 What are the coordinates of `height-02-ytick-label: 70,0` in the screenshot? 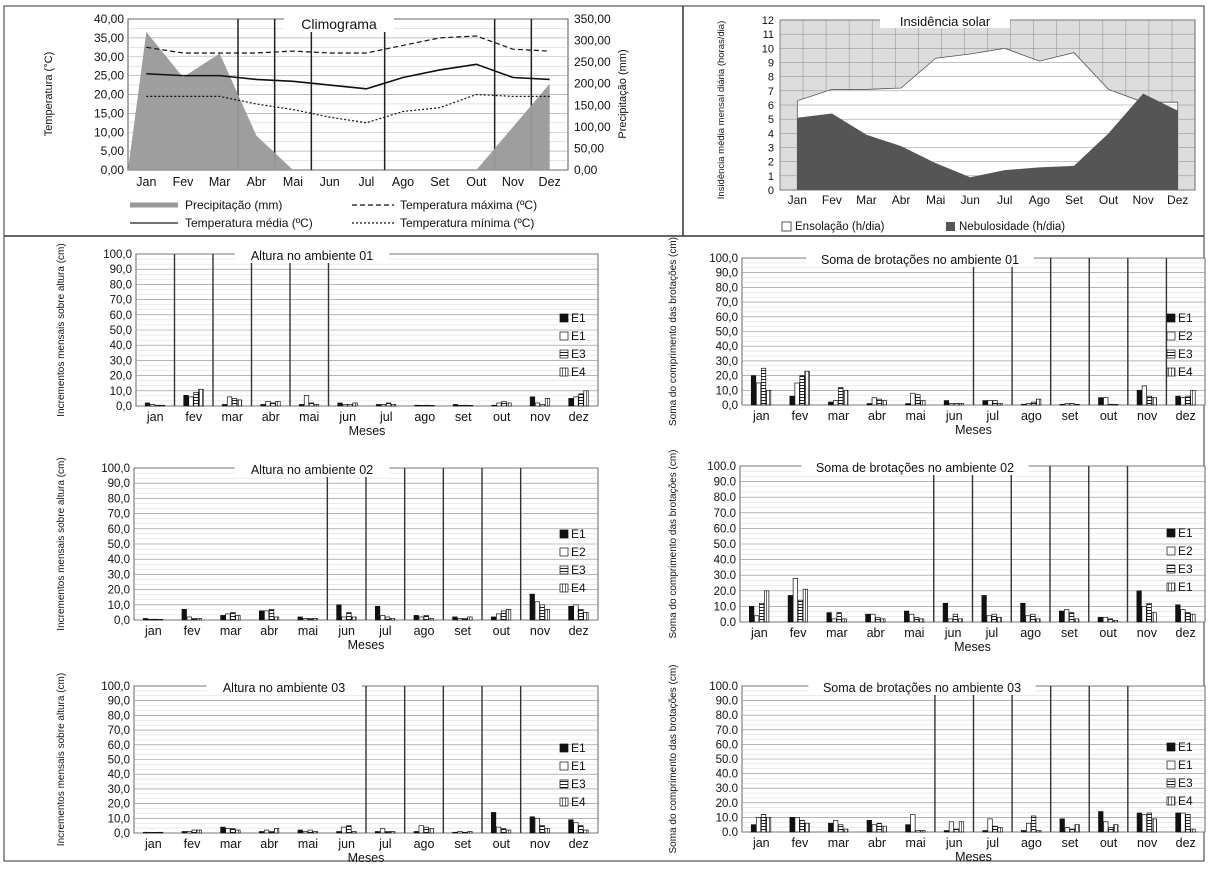 It's located at (119, 515).